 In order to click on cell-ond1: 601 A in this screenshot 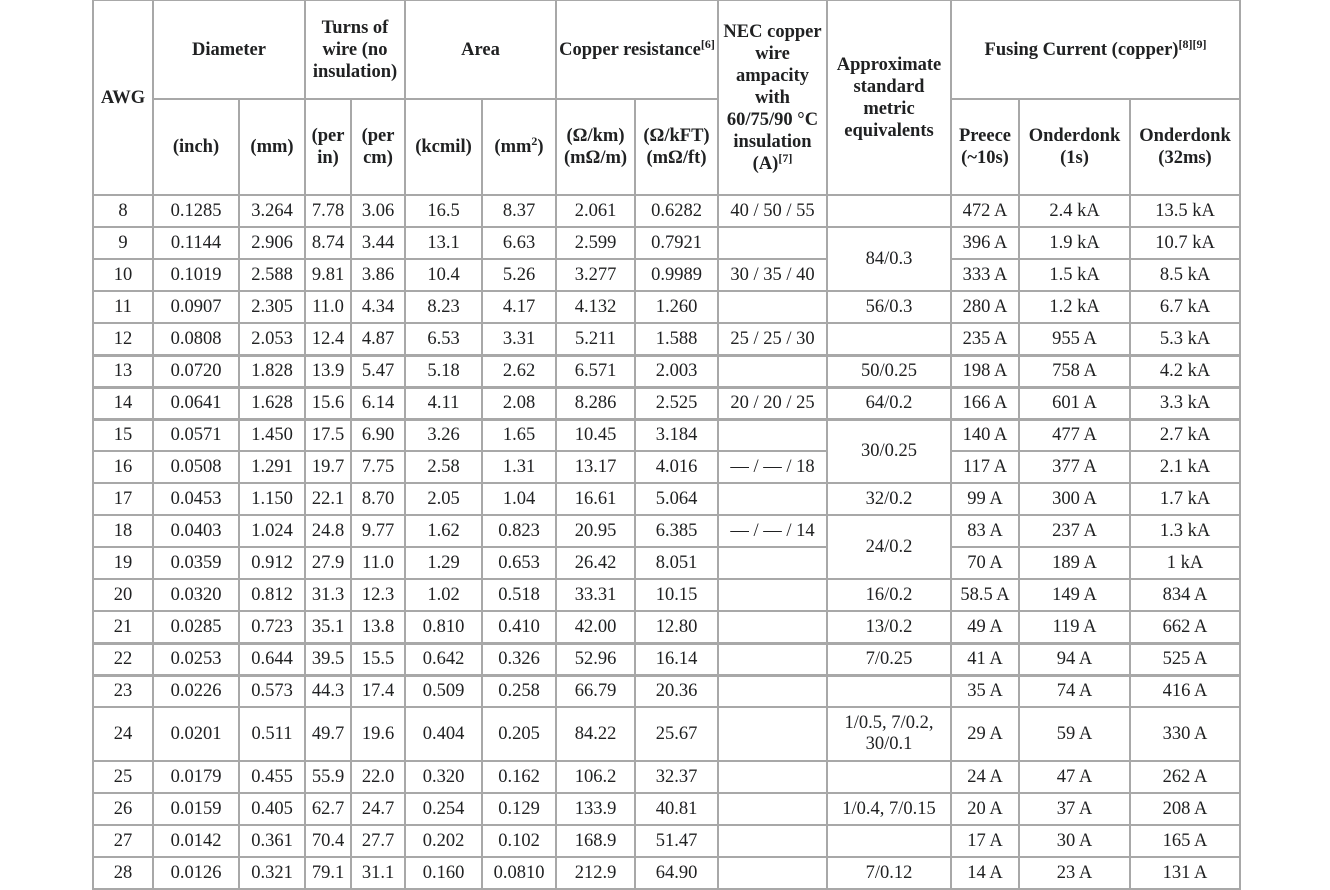, I will do `click(1074, 402)`.